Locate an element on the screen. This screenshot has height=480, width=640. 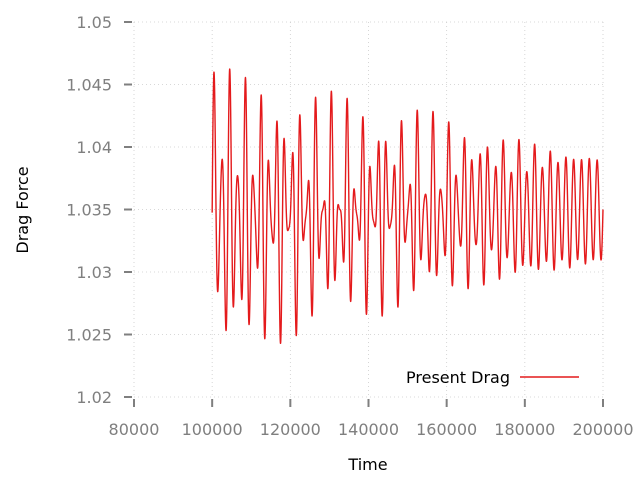
y-axis-title: Drag Force is located at coordinates (22, 209).